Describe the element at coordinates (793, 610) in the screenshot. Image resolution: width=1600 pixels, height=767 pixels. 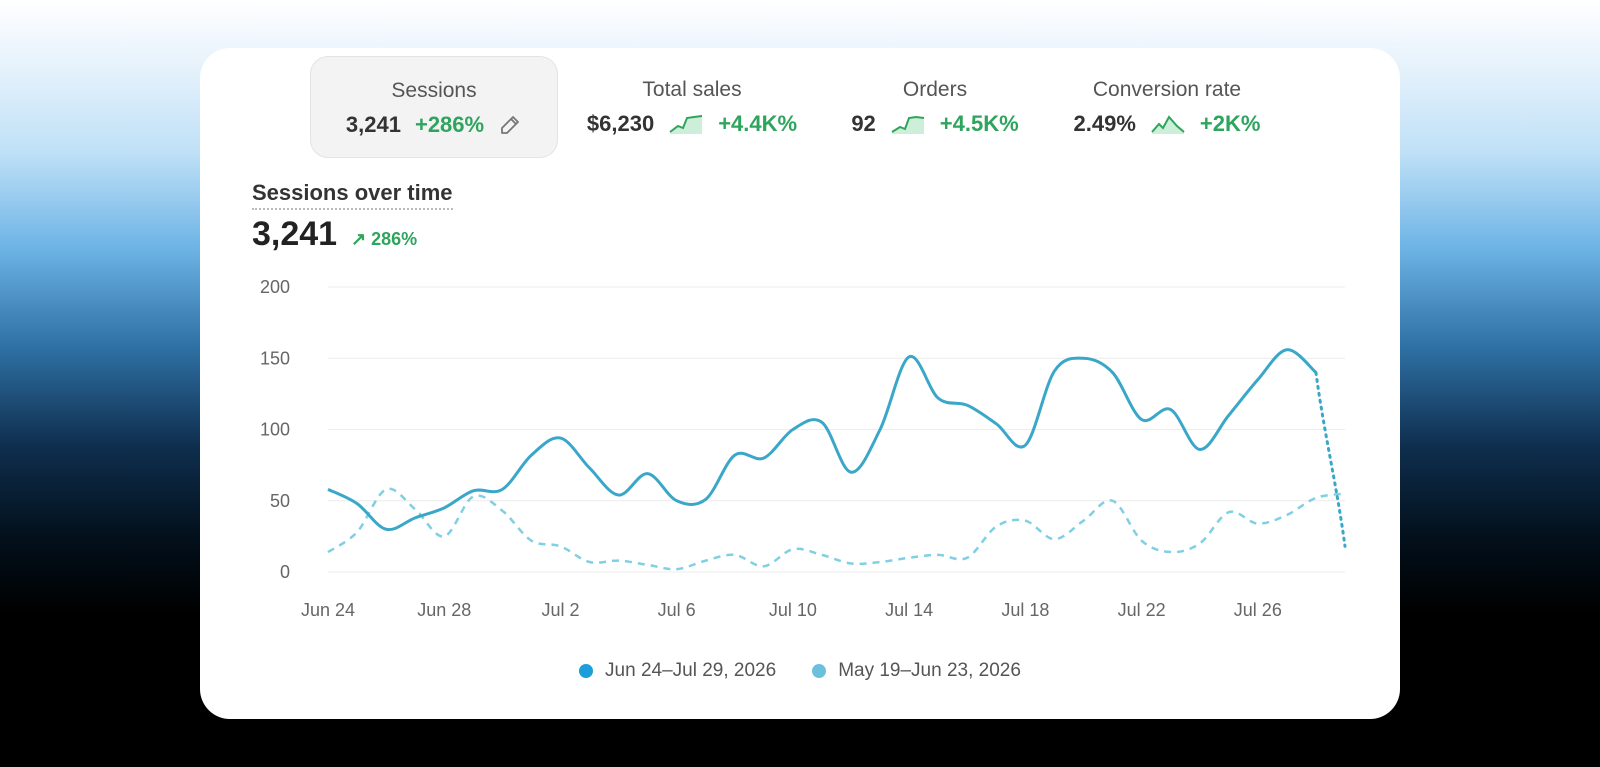
I see `x-tick-label: Jul 10` at that location.